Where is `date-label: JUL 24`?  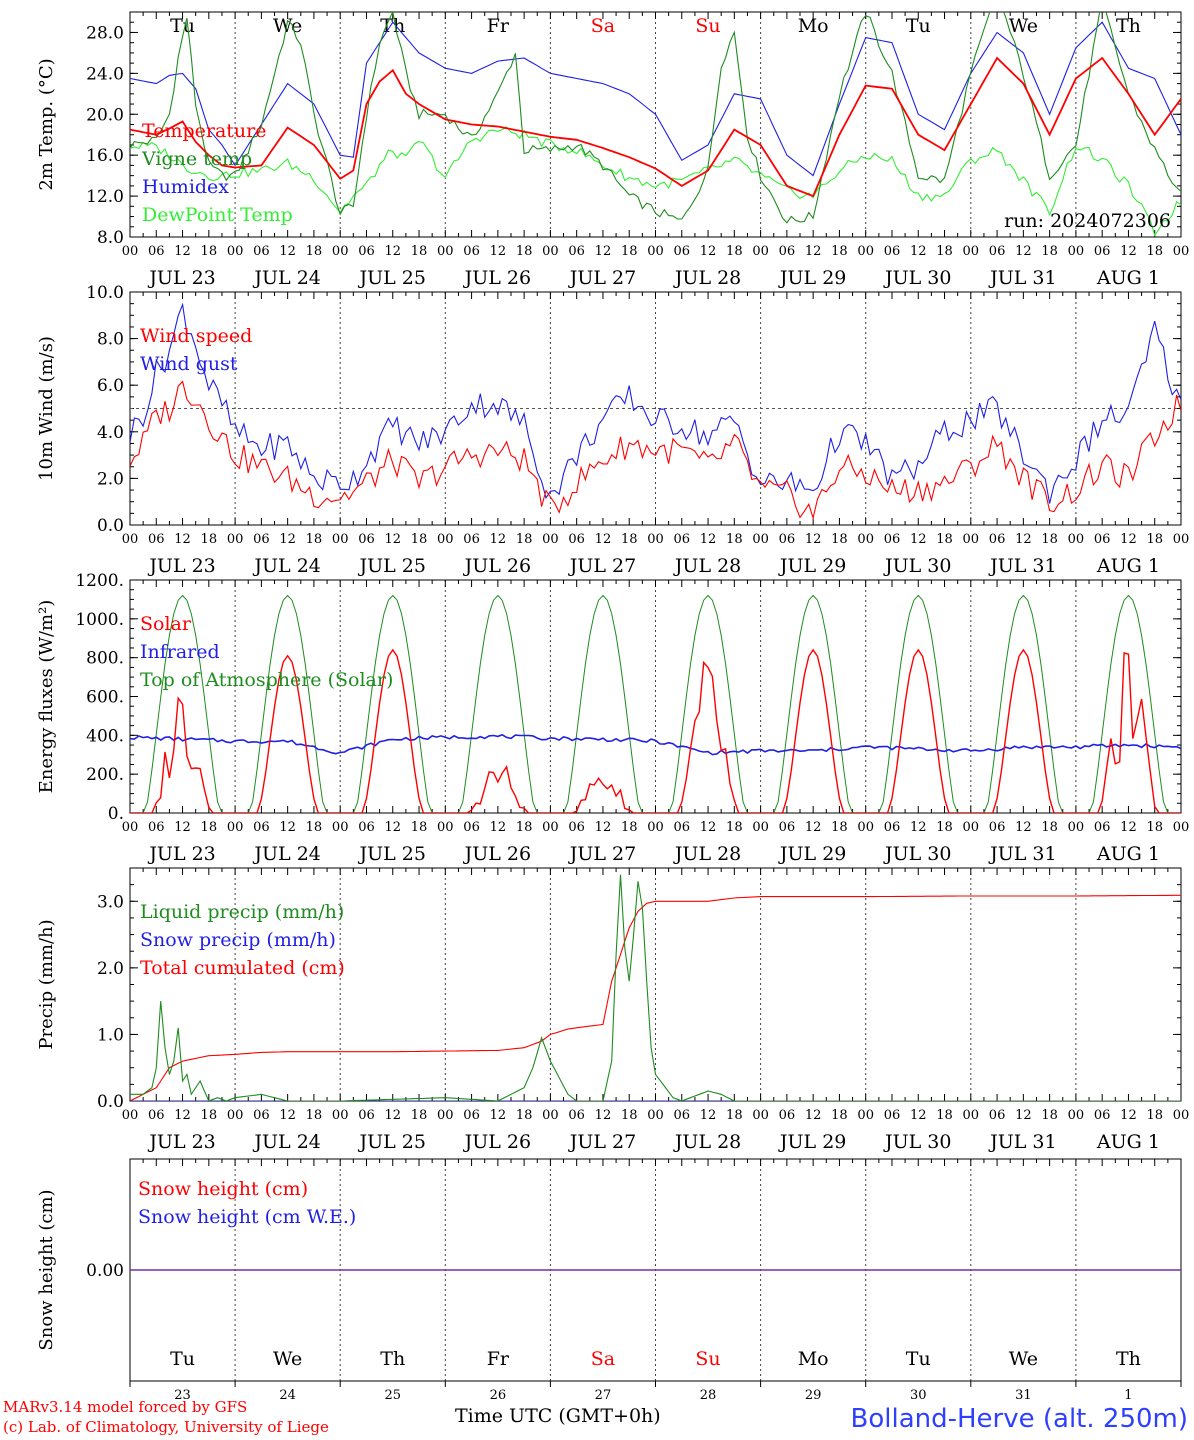 date-label: JUL 24 is located at coordinates (286, 1142).